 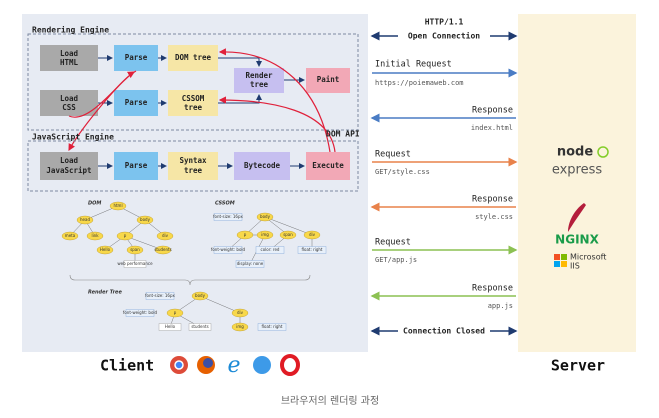 What do you see at coordinates (69, 62) in the screenshot?
I see `box-label: HTML` at bounding box center [69, 62].